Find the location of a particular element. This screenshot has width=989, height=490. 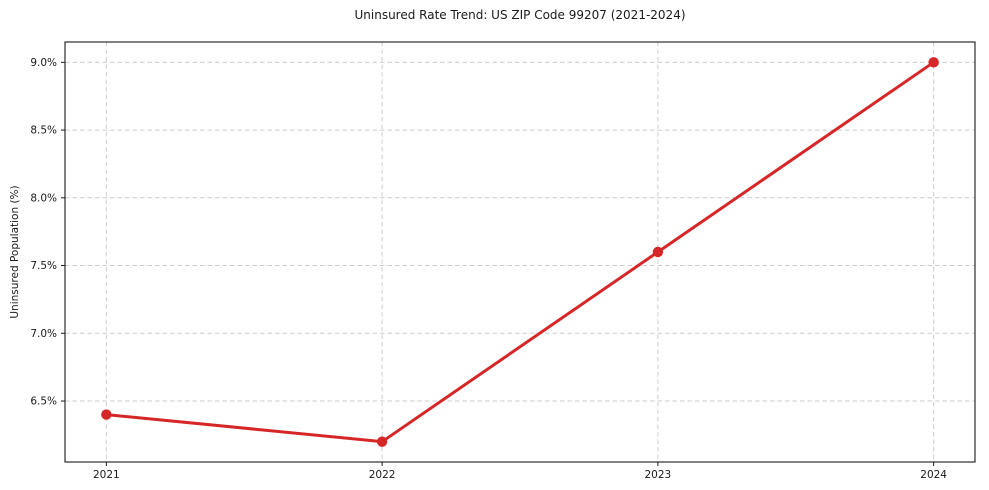

data-point-2021 is located at coordinates (106, 414).